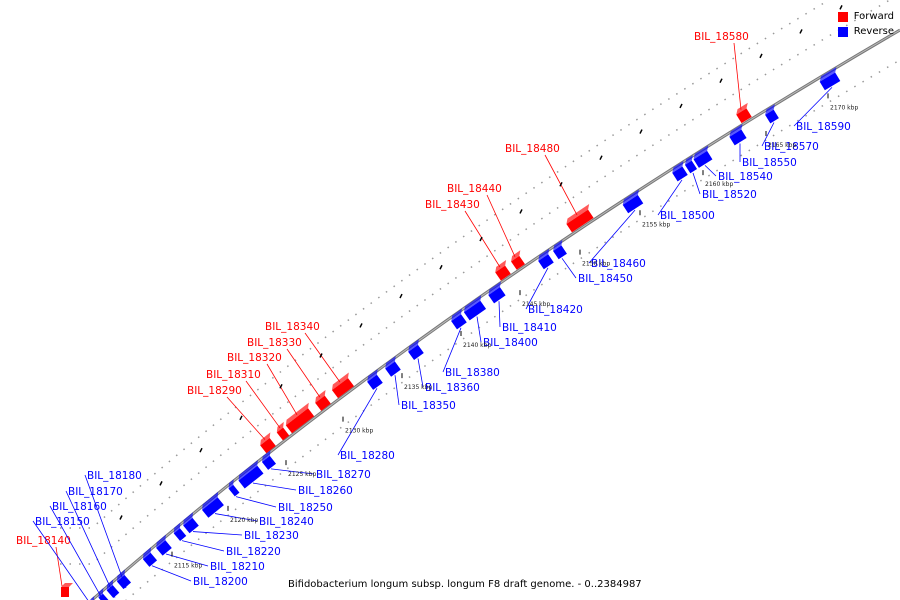 The width and height of the screenshot is (900, 600). What do you see at coordinates (474, 189) in the screenshot?
I see `label-BIL_18440: BIL_18440` at bounding box center [474, 189].